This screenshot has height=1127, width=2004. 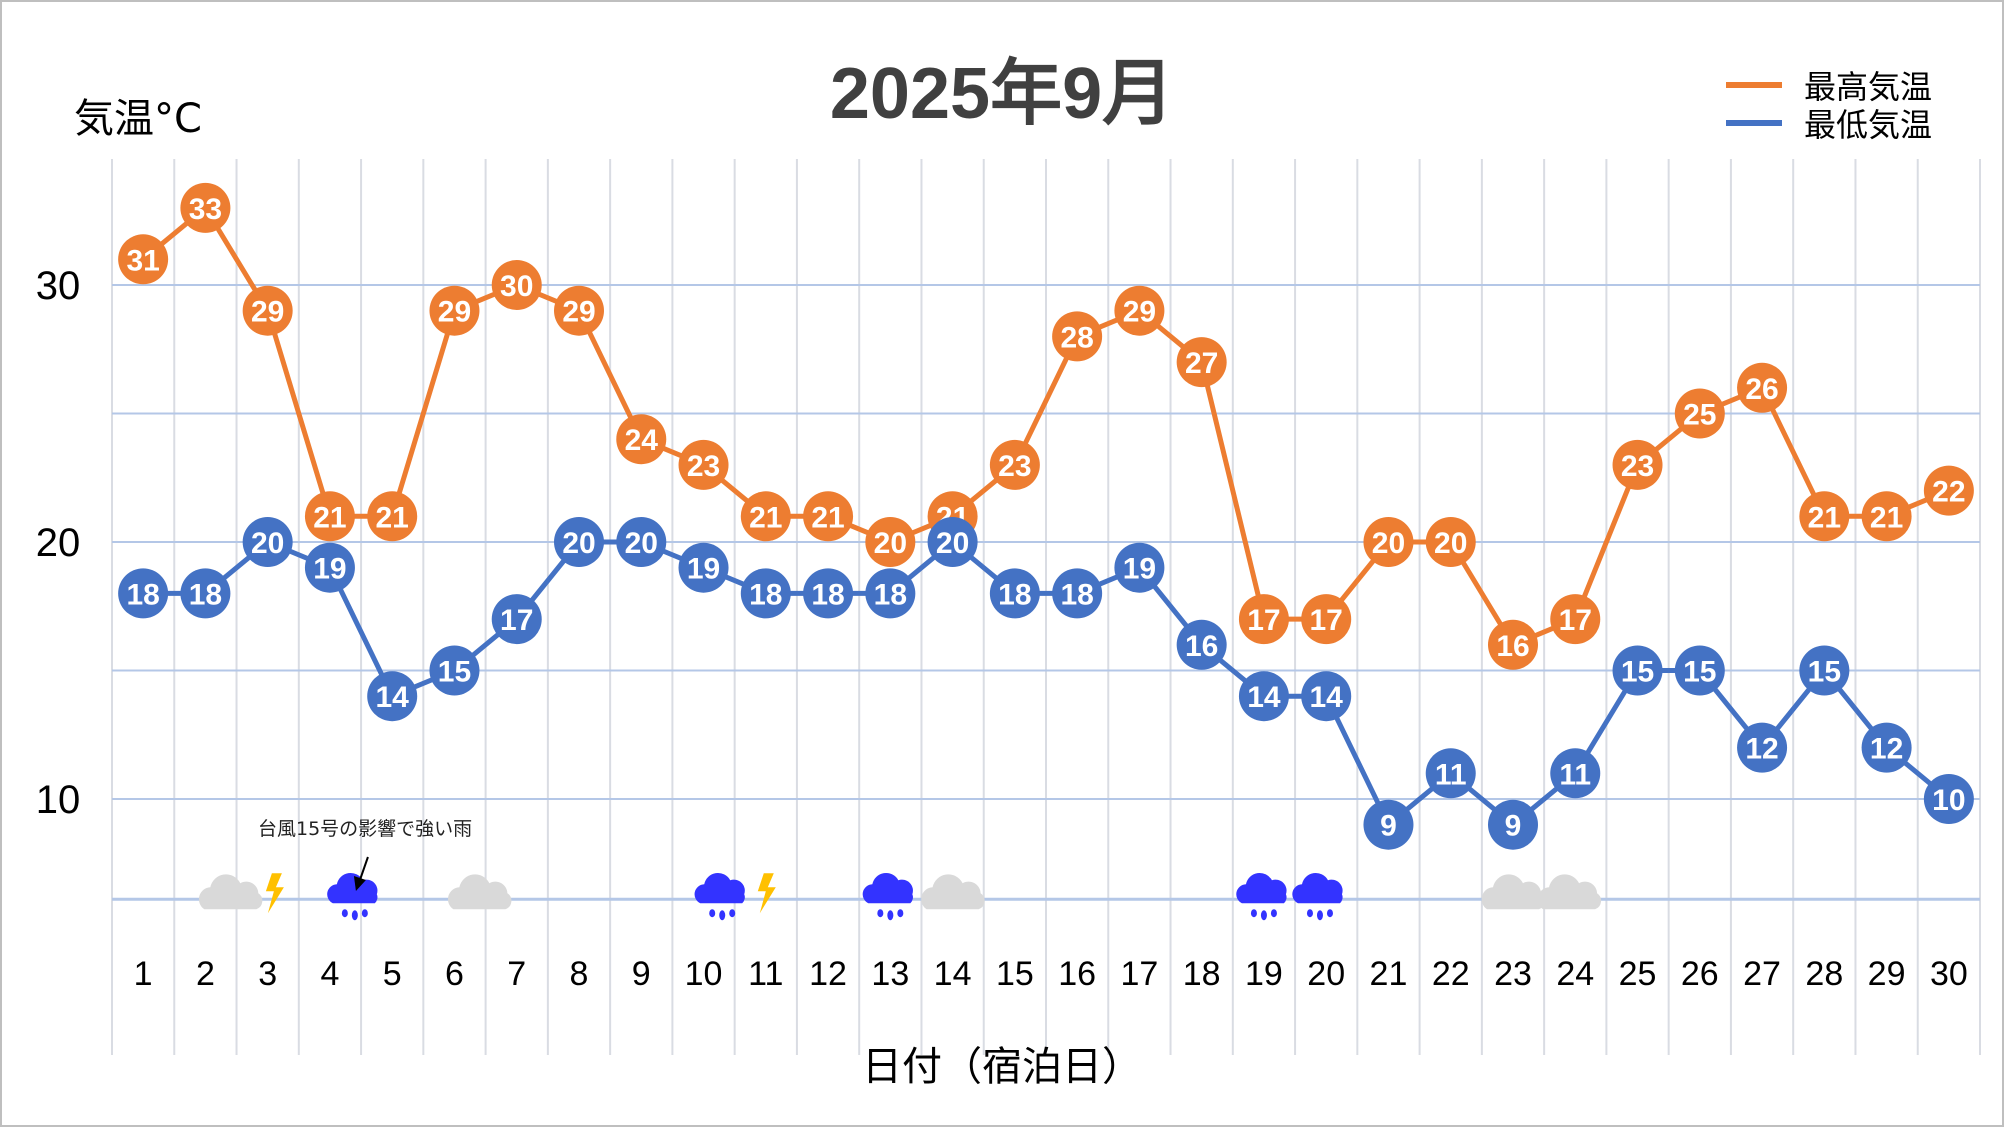 I want to click on x-tick-label: 3, so click(x=267, y=974).